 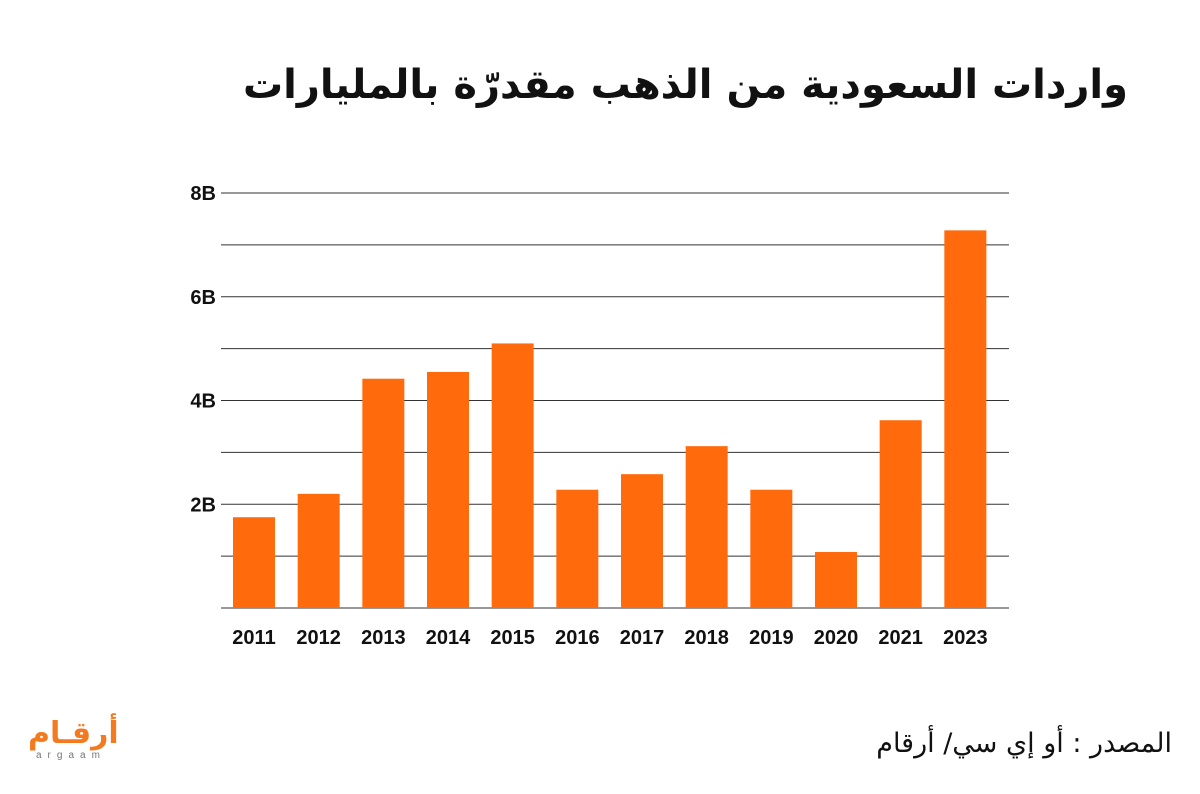 What do you see at coordinates (448, 489) in the screenshot?
I see `bar-2014` at bounding box center [448, 489].